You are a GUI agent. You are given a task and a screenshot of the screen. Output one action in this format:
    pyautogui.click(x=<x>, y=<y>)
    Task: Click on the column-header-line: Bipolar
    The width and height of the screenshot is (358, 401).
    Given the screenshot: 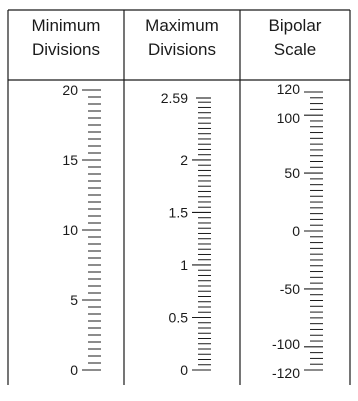 What is the action you would take?
    pyautogui.click(x=295, y=25)
    